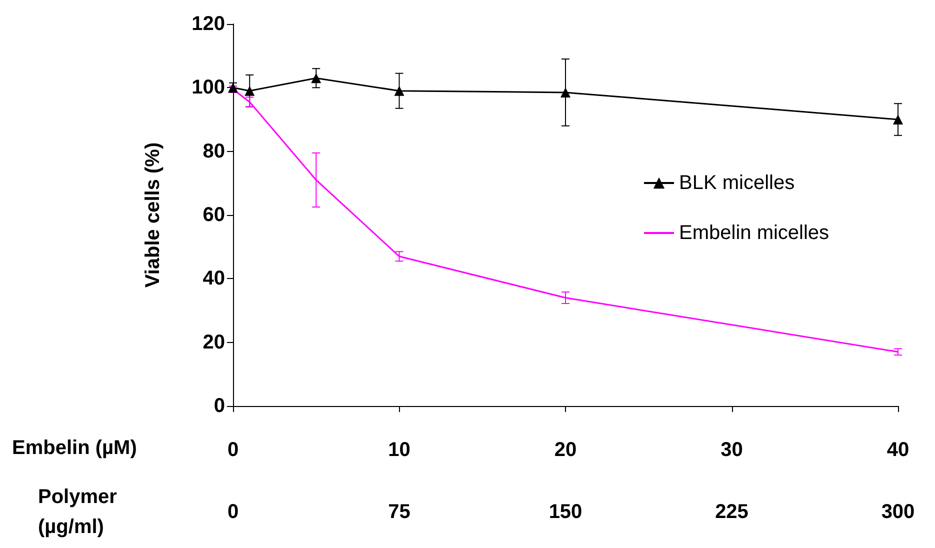 The image size is (935, 548). Describe the element at coordinates (213, 342) in the screenshot. I see `y-tick-label: 20` at that location.